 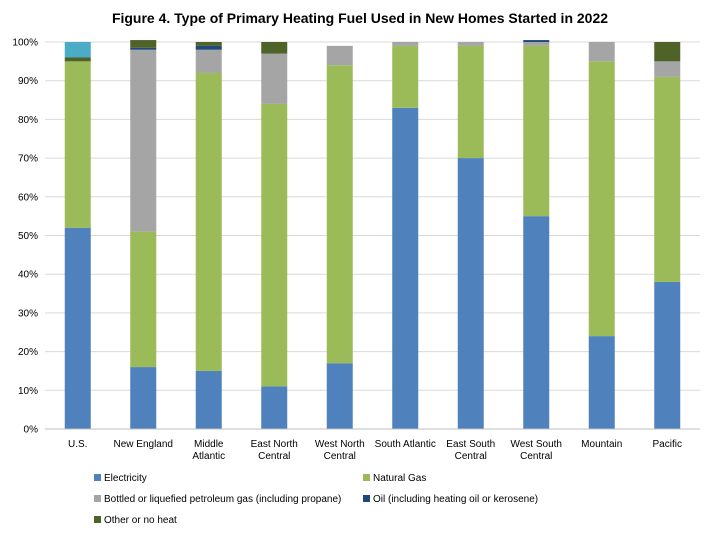 I want to click on y-tick-label: 40%, so click(x=28, y=275).